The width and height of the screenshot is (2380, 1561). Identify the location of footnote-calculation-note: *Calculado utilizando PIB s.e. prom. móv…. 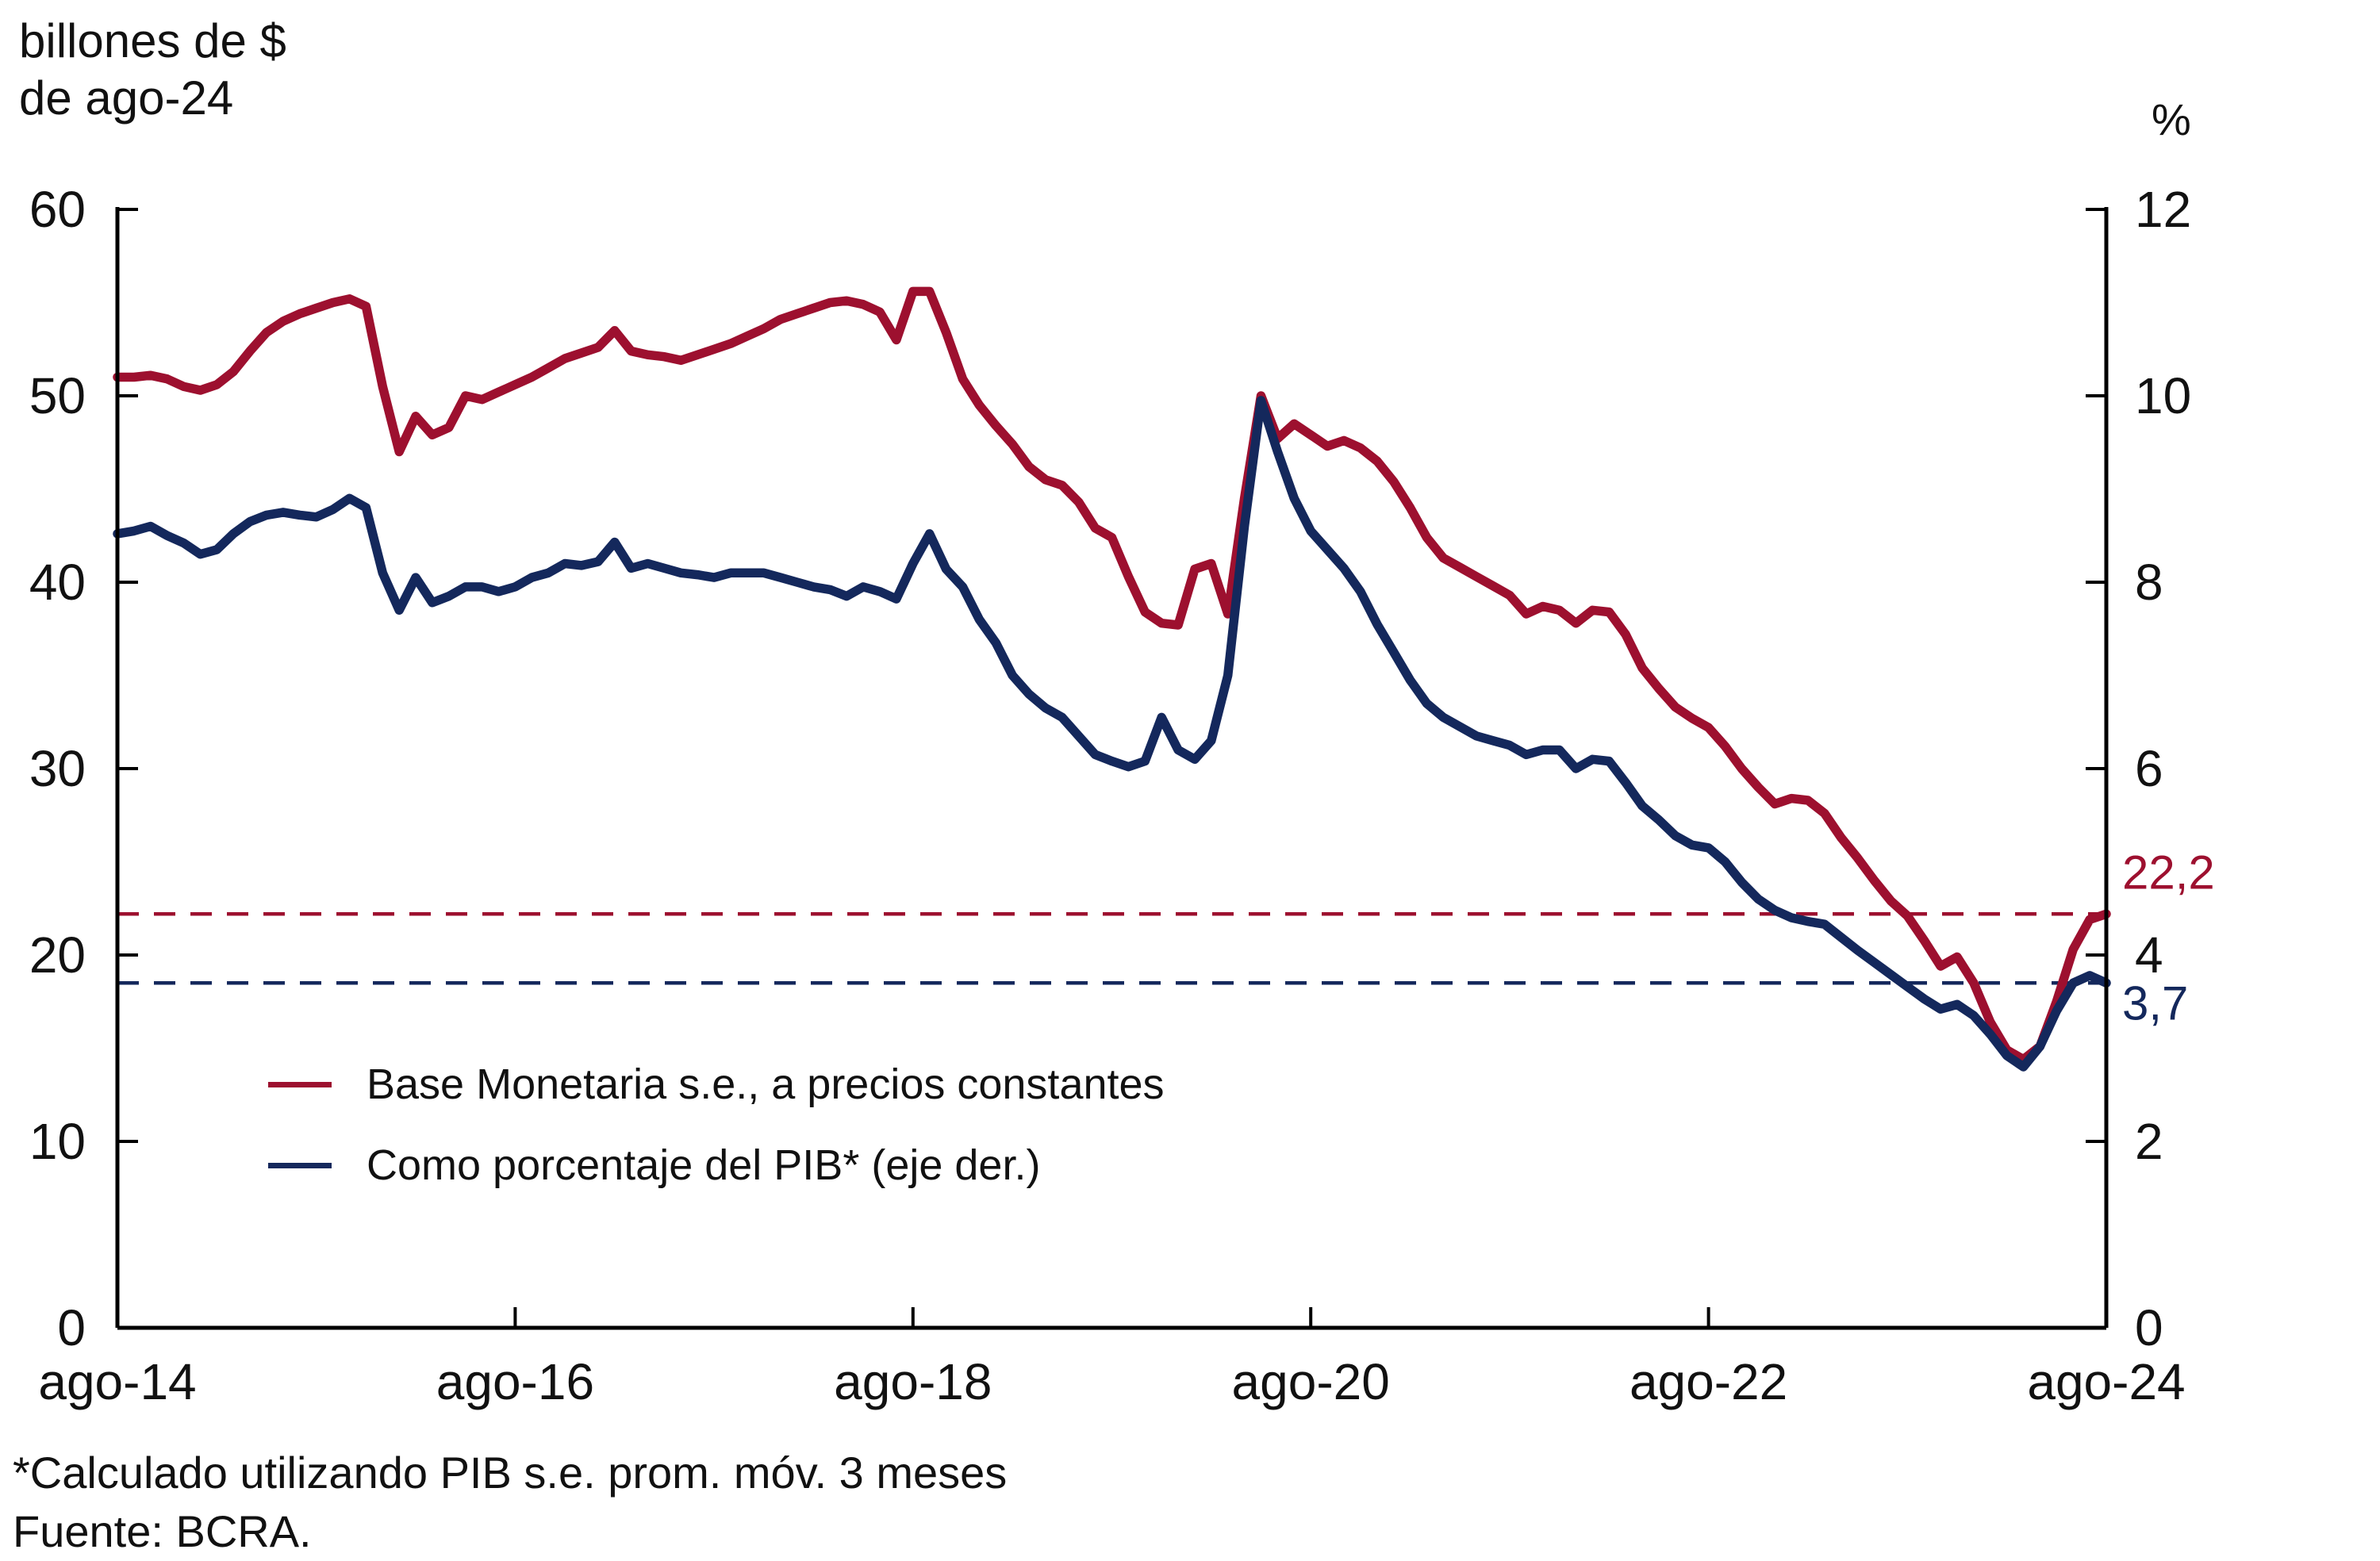
(510, 1473).